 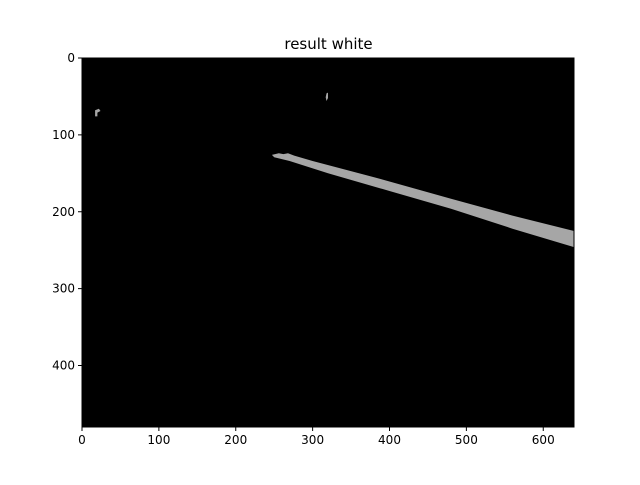 I want to click on y-tick-label: 400, so click(x=63, y=366).